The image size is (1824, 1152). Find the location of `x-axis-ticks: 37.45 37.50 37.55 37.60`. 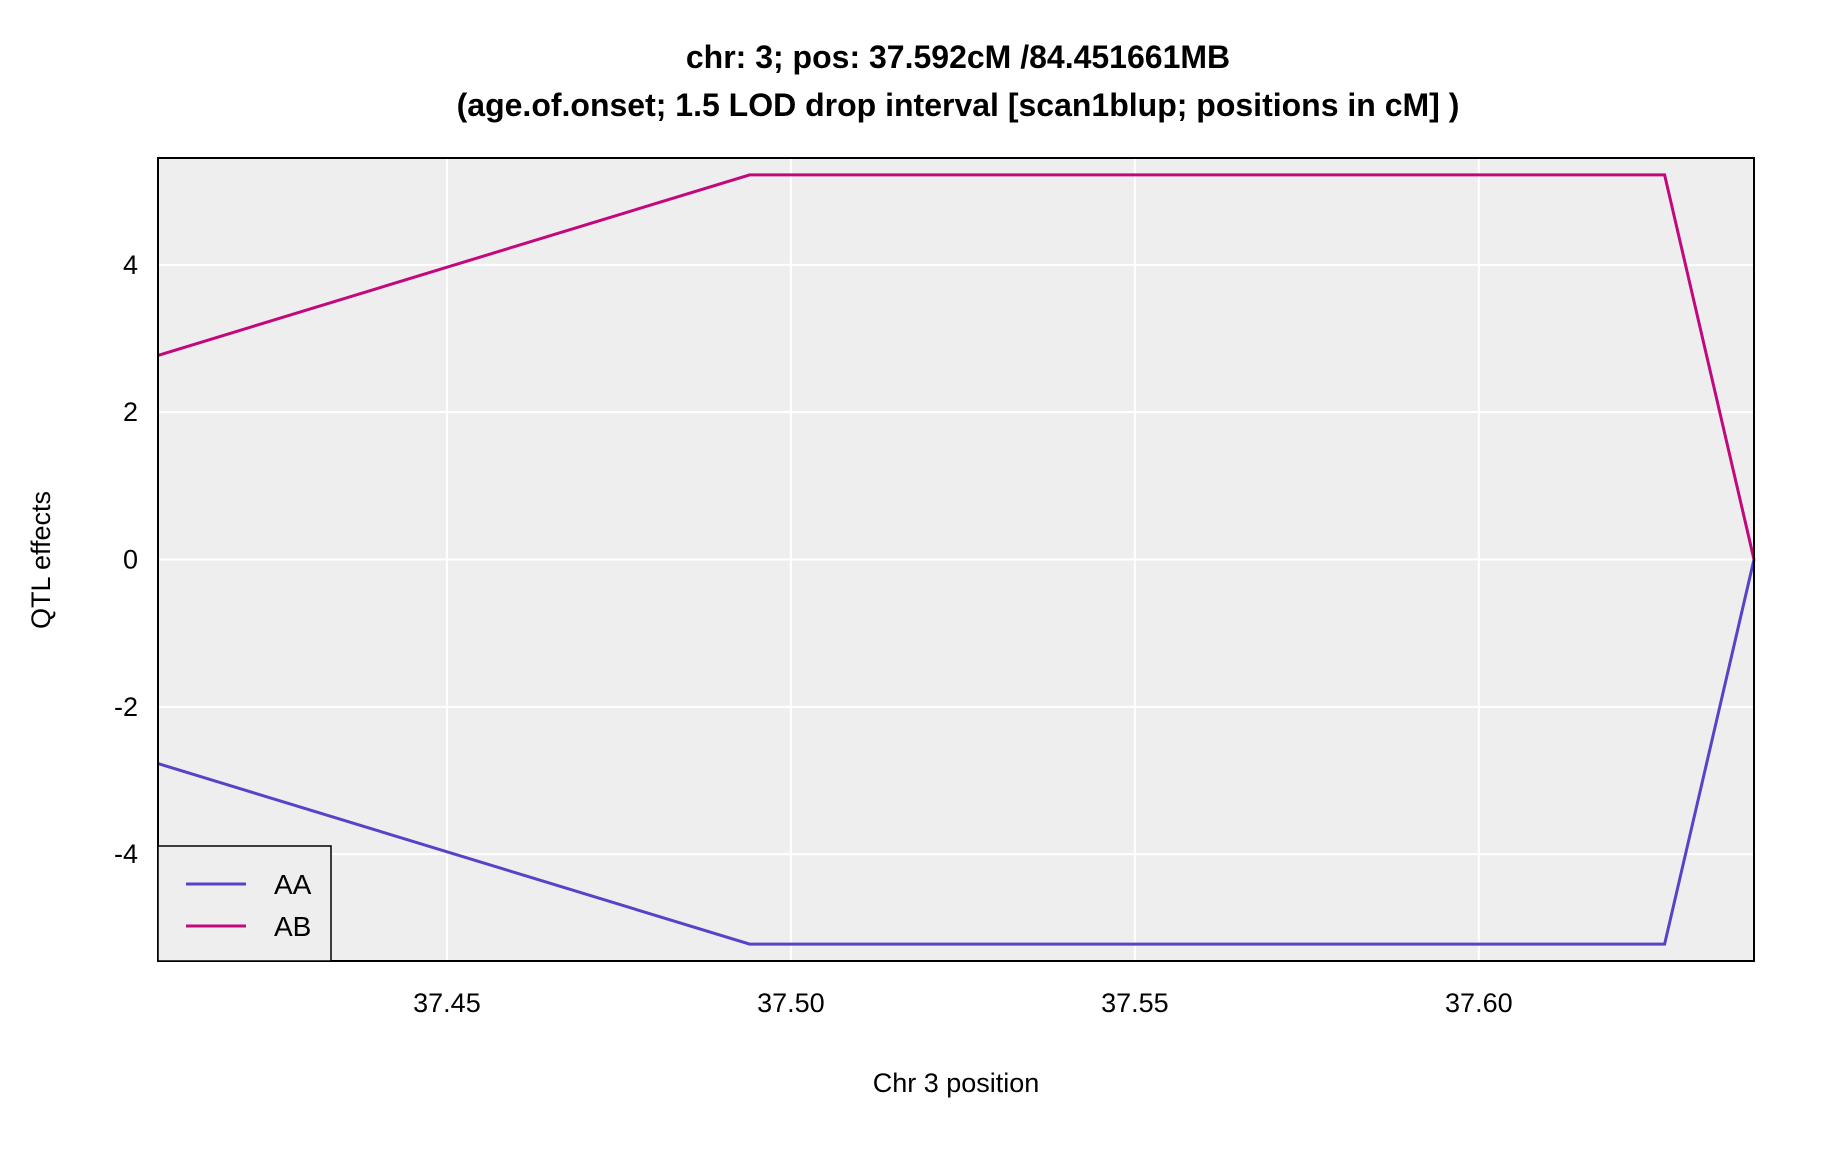

x-axis-ticks: 37.45 37.50 37.55 37.60 is located at coordinates (962, 1003).